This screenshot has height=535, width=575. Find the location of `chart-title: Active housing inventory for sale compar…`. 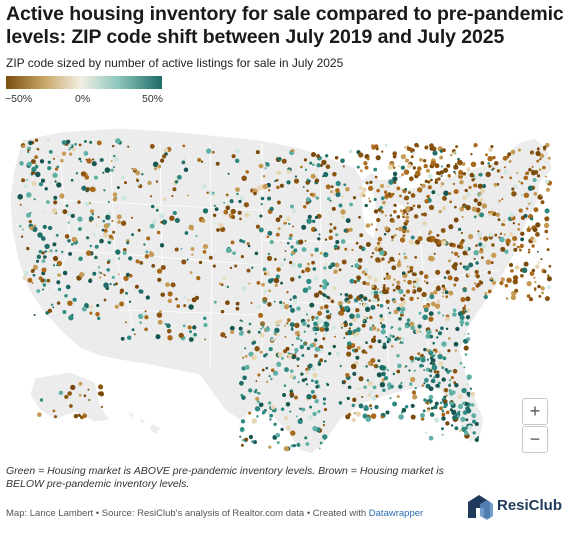

chart-title: Active housing inventory for sale compar… is located at coordinates (285, 25).